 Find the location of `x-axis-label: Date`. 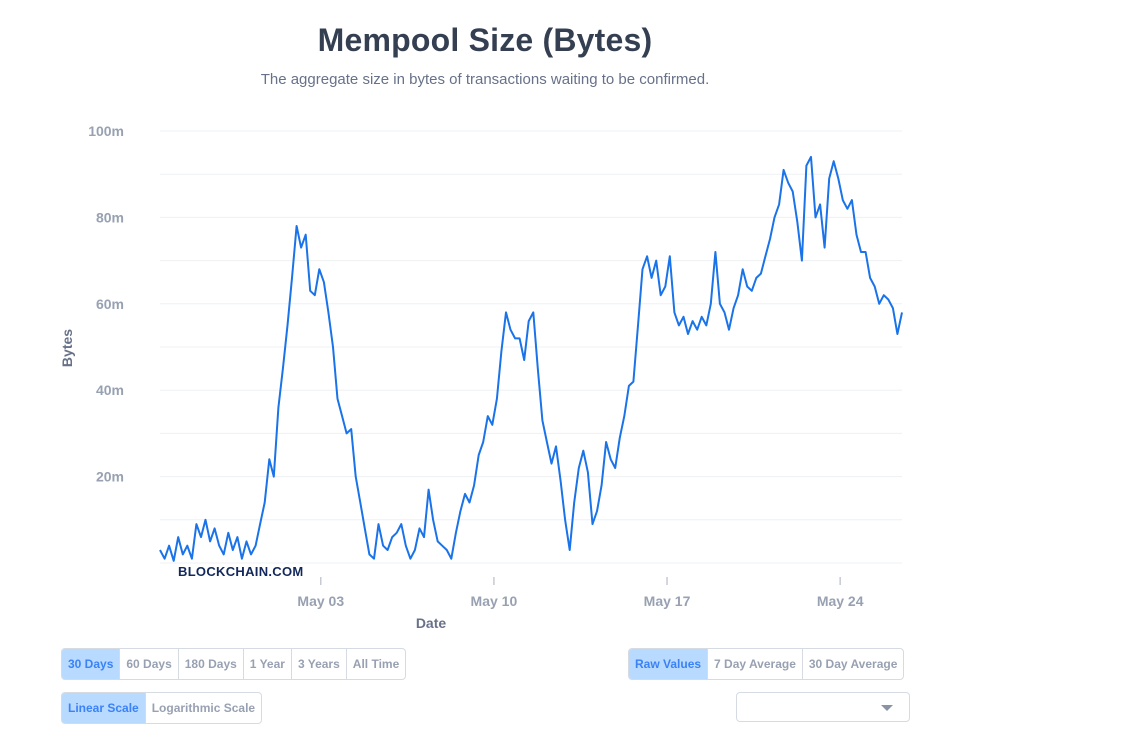

x-axis-label: Date is located at coordinates (431, 623).